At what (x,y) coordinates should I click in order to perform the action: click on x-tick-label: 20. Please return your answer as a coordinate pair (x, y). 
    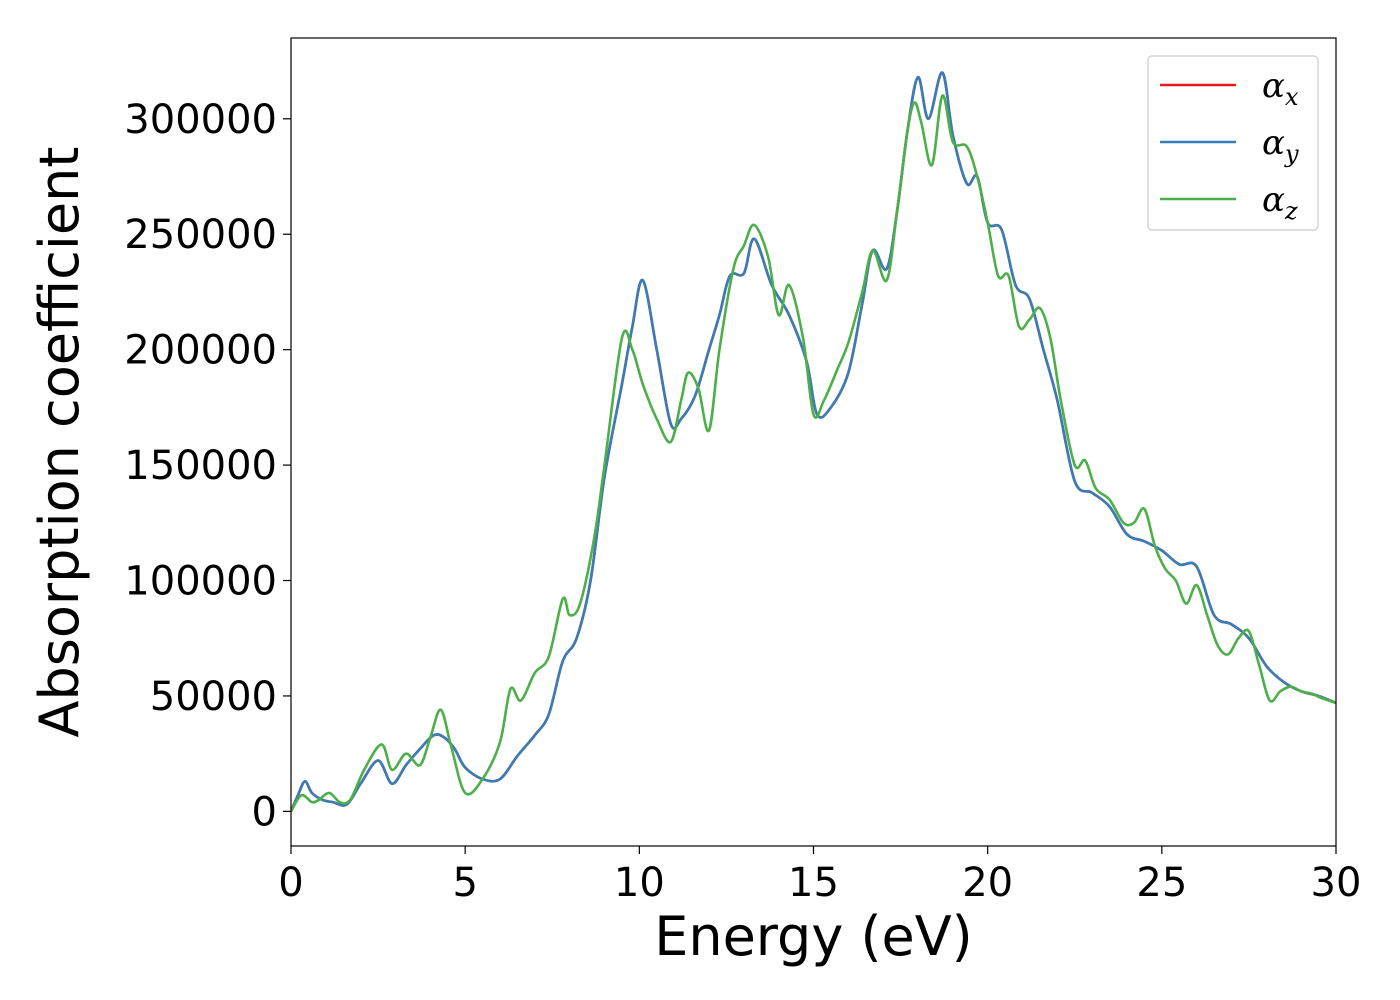
    Looking at the image, I should click on (987, 883).